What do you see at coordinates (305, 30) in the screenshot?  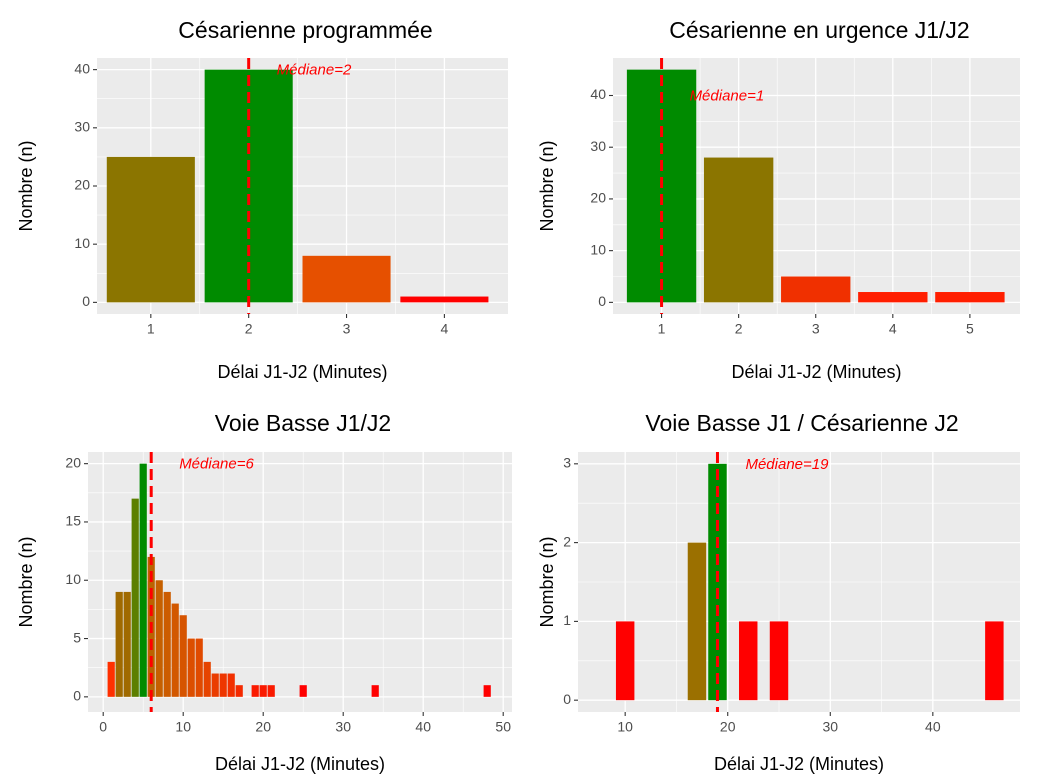 I see `panel-title: Césarienne programmée` at bounding box center [305, 30].